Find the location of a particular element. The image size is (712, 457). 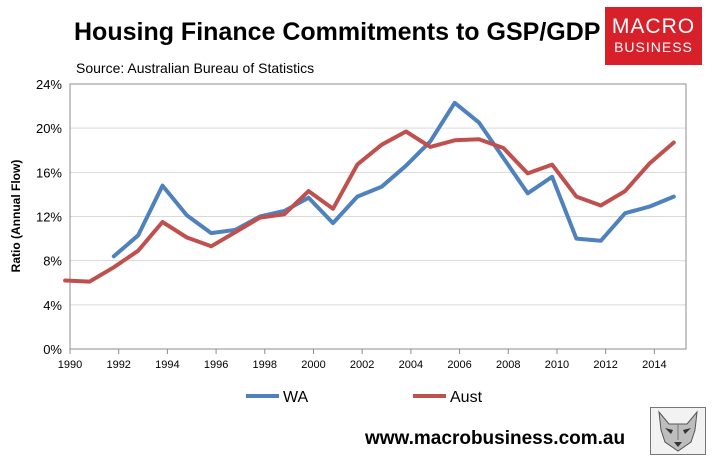

x-tick-label: 2006 is located at coordinates (459, 365).